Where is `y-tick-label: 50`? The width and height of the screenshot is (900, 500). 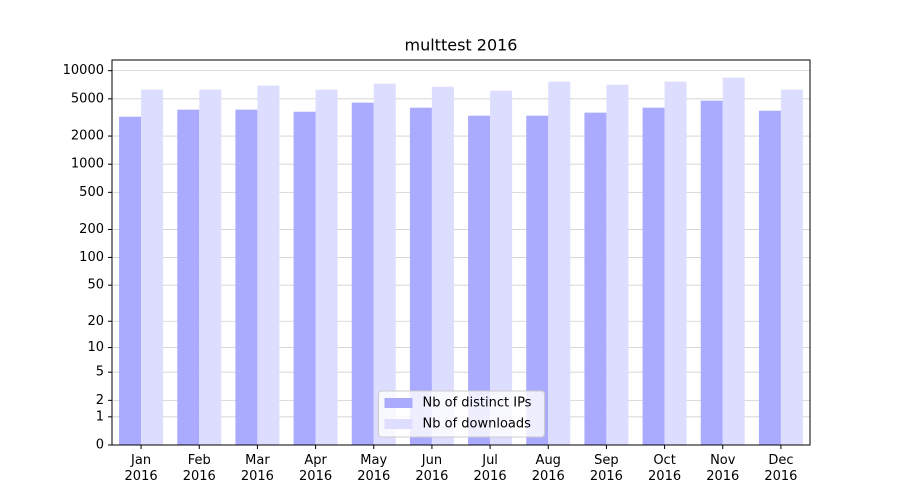
y-tick-label: 50 is located at coordinates (95, 285).